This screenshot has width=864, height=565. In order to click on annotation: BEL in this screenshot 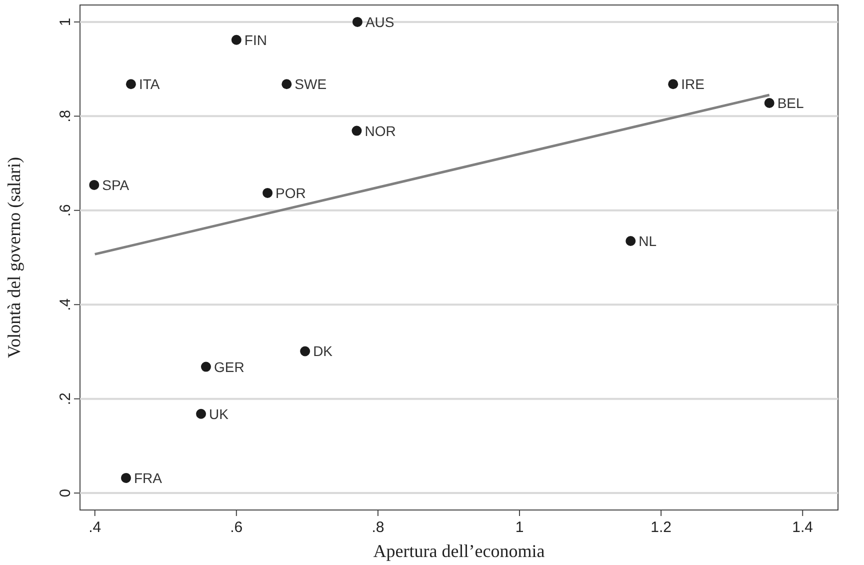, I will do `click(790, 102)`.